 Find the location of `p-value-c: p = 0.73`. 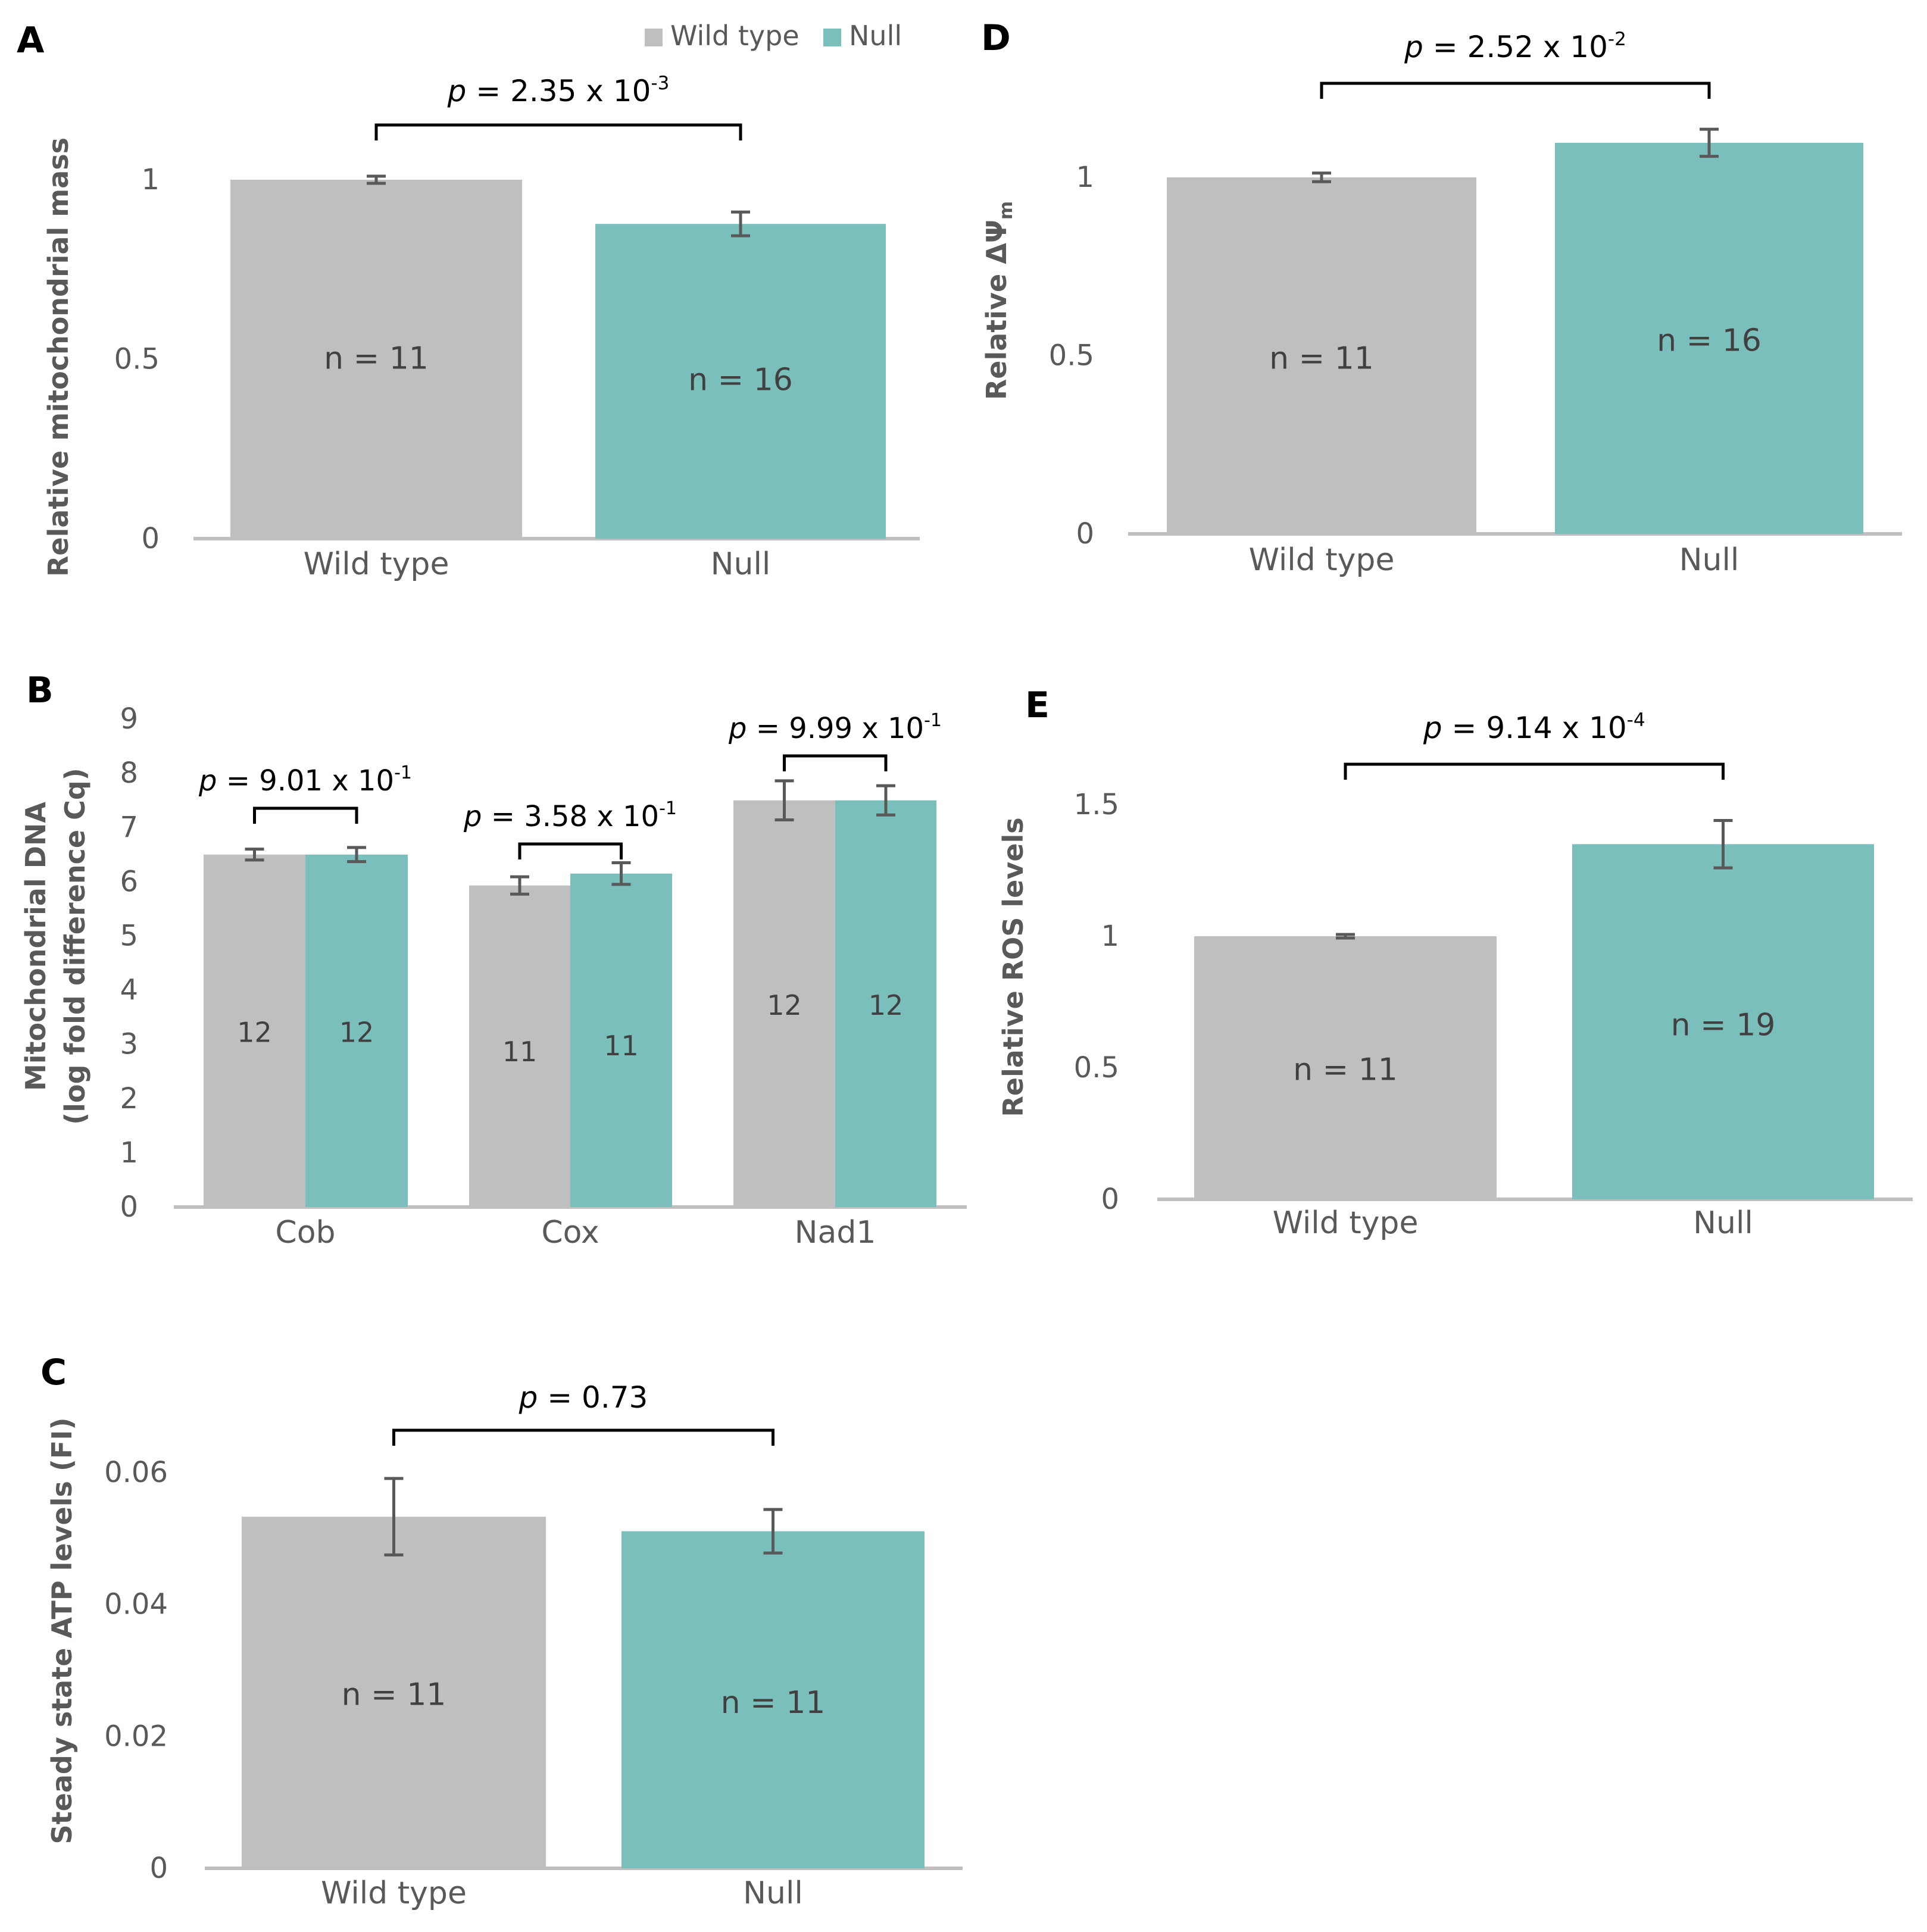

p-value-c: p = 0.73 is located at coordinates (583, 1397).